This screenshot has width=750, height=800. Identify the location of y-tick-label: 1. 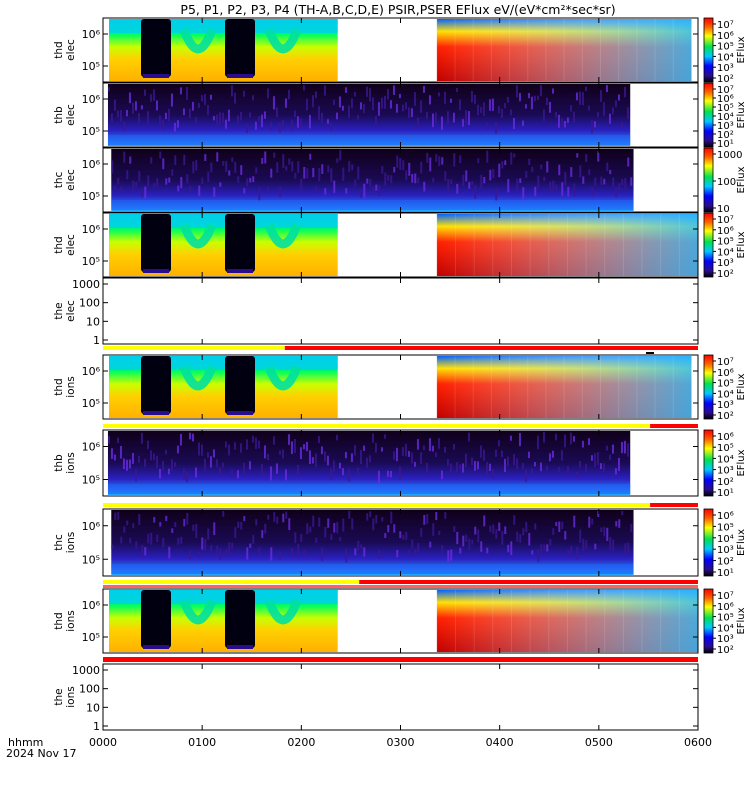
(96, 340).